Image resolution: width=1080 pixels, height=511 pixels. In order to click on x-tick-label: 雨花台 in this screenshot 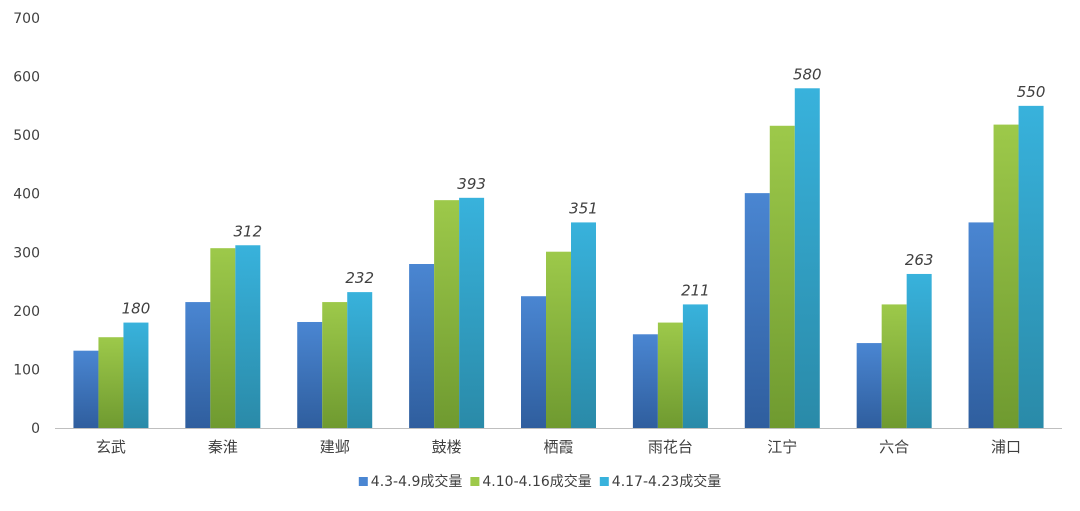, I will do `click(670, 447)`.